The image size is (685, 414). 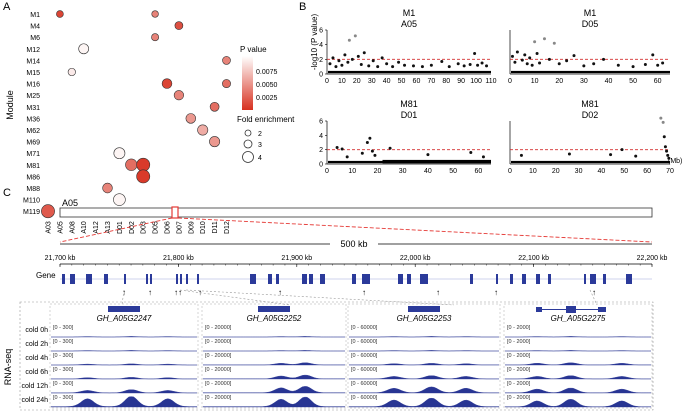 I want to click on sample-label: cold 24h, so click(x=35, y=400).